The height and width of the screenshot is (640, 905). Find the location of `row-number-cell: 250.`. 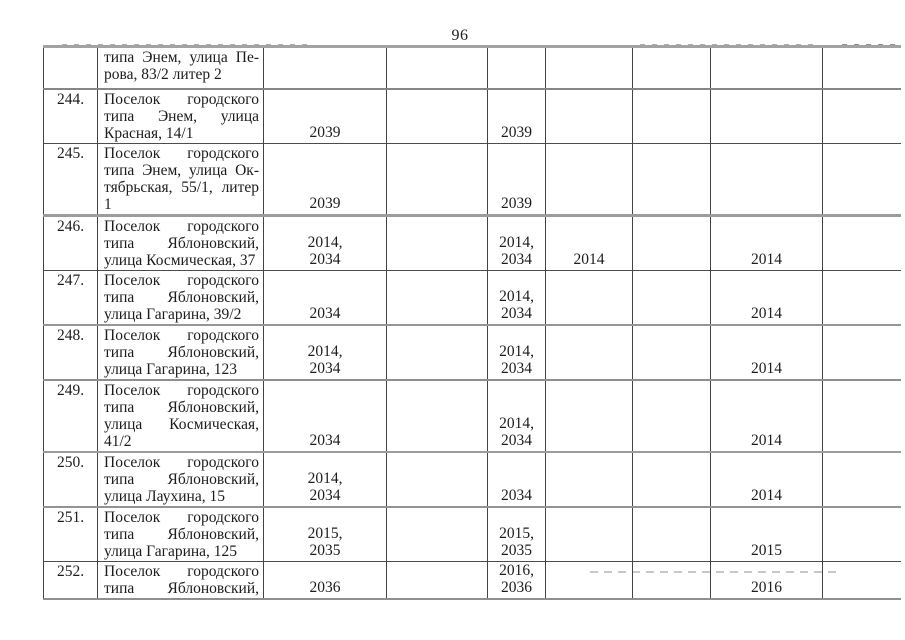

row-number-cell: 250. is located at coordinates (70, 479).